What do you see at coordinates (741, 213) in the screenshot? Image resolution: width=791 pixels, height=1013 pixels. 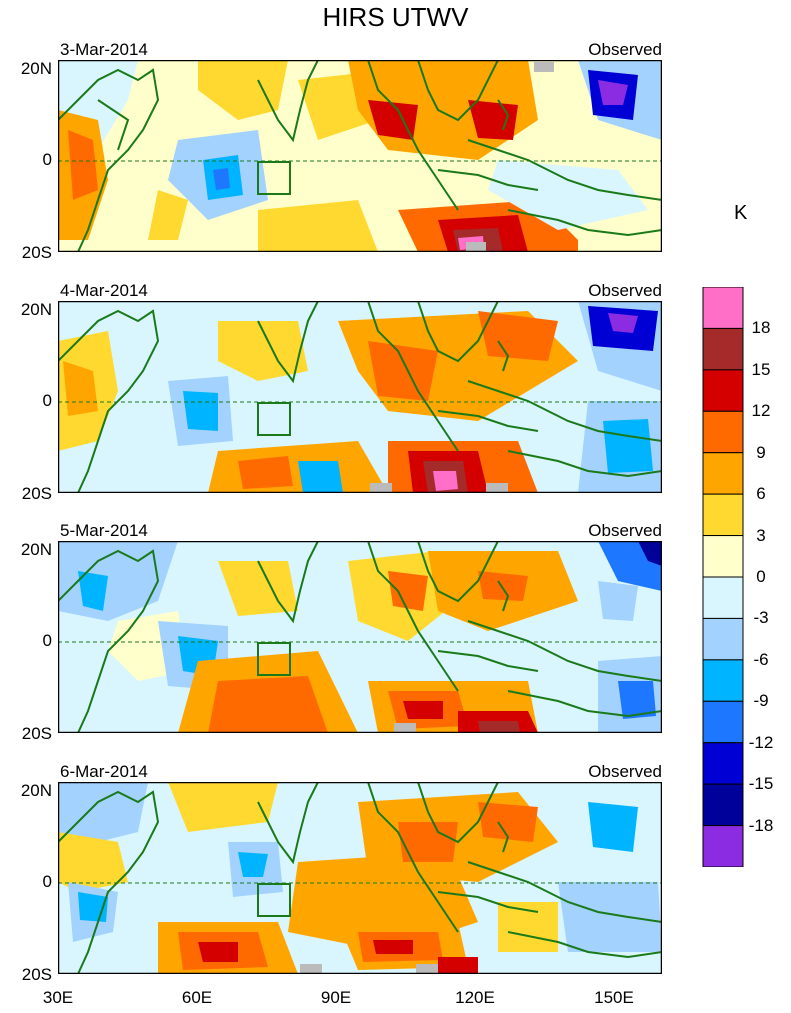 I see `colorbar-unit: K` at bounding box center [741, 213].